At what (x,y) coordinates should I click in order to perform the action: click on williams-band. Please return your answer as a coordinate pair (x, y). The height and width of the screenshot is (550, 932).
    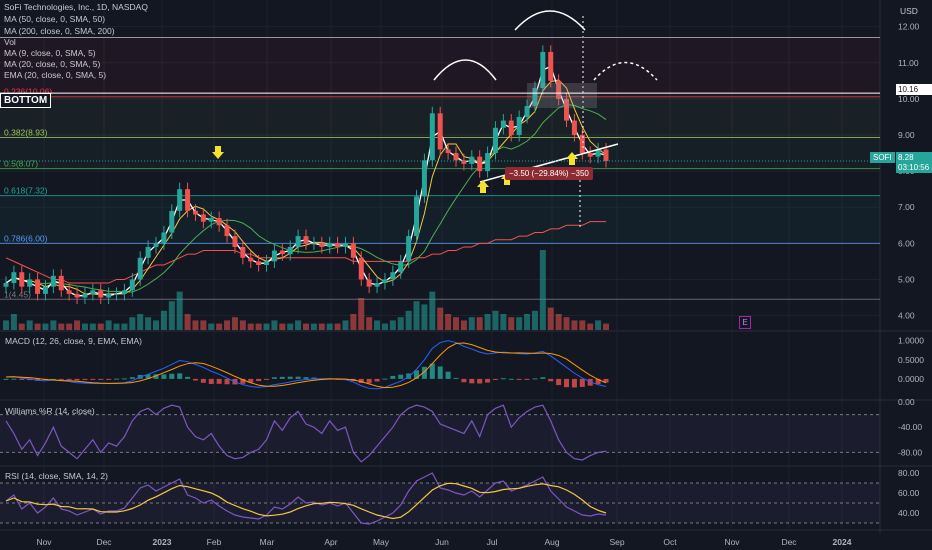
    Looking at the image, I should click on (440, 433).